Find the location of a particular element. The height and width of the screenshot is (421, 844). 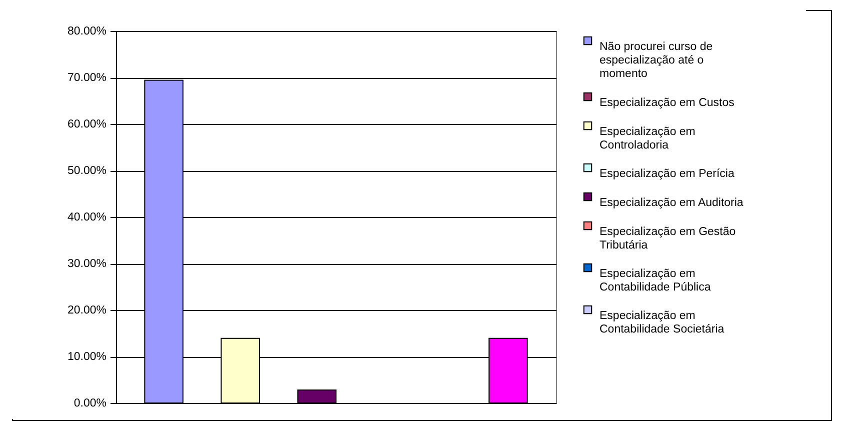

y-tick-label: 20.00% is located at coordinates (86, 310).